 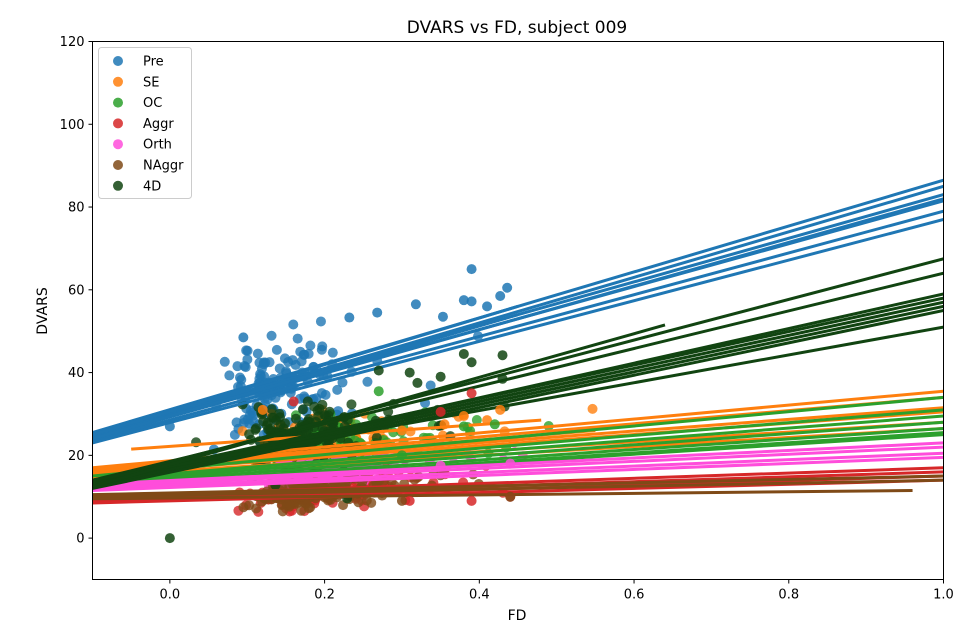 I want to click on y-tick-label: 0, so click(x=80, y=539).